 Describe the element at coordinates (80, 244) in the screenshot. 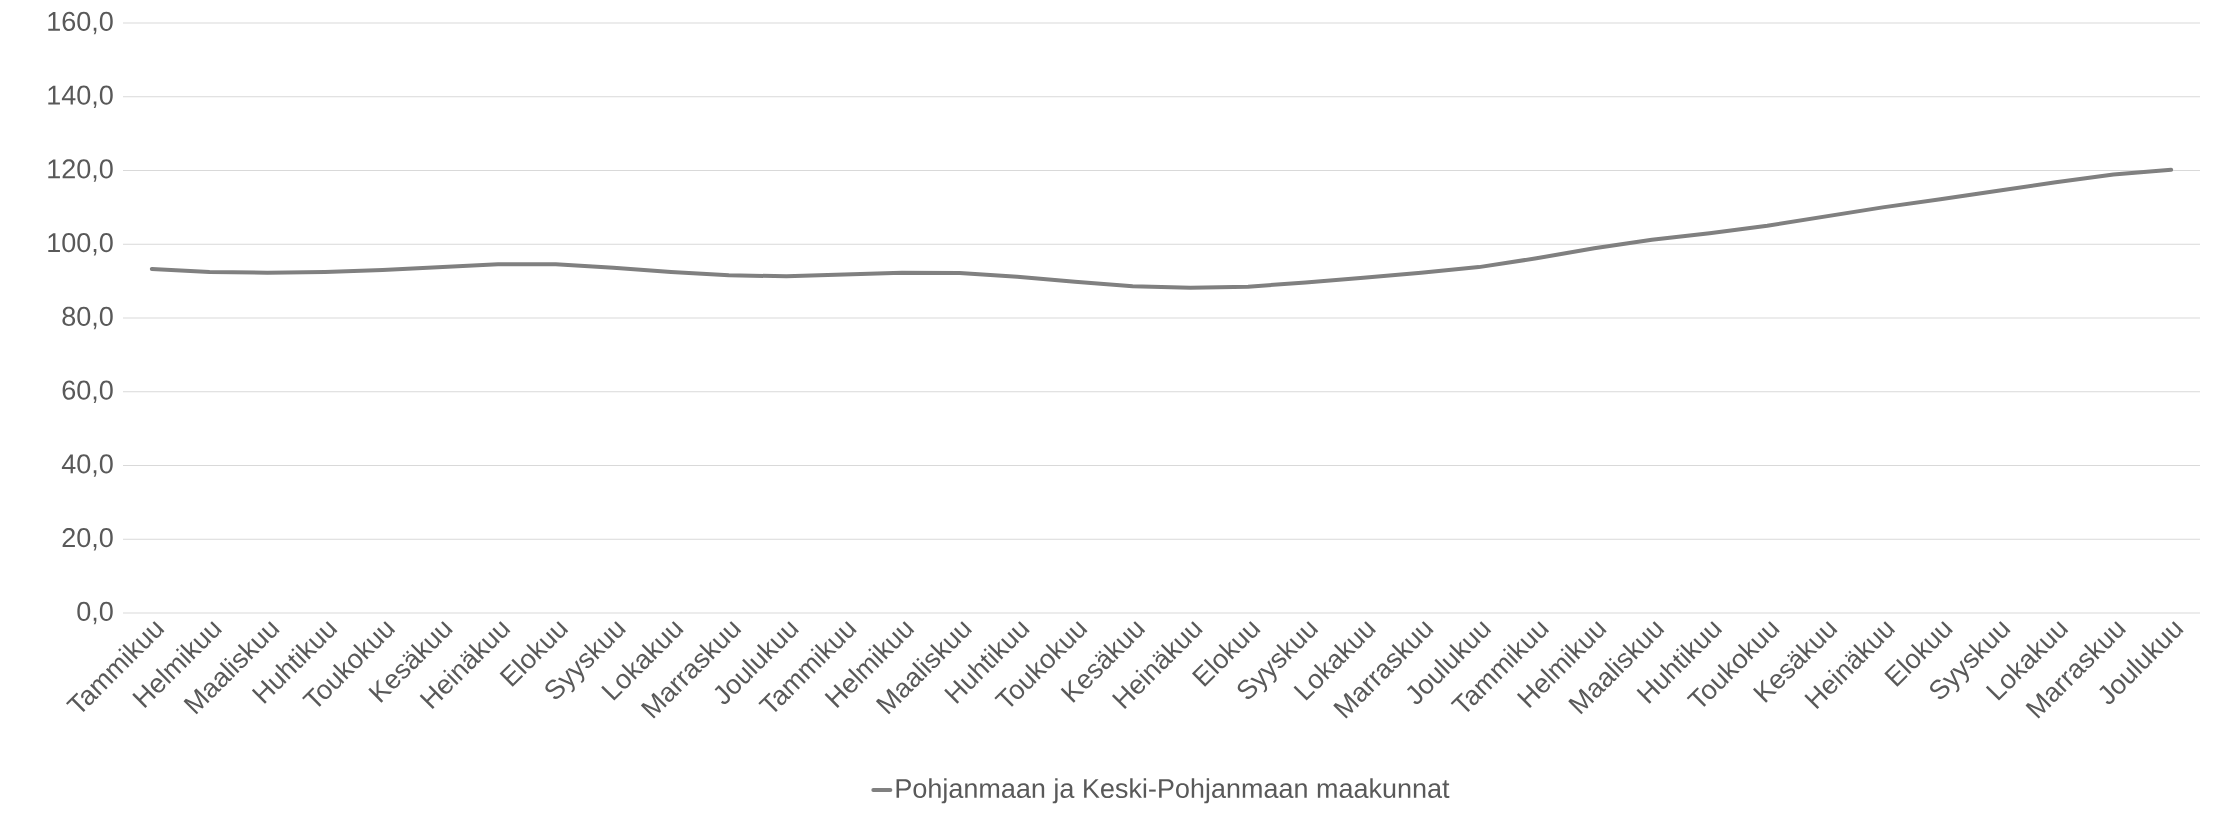

I see `y-tick-label: 100,0` at that location.